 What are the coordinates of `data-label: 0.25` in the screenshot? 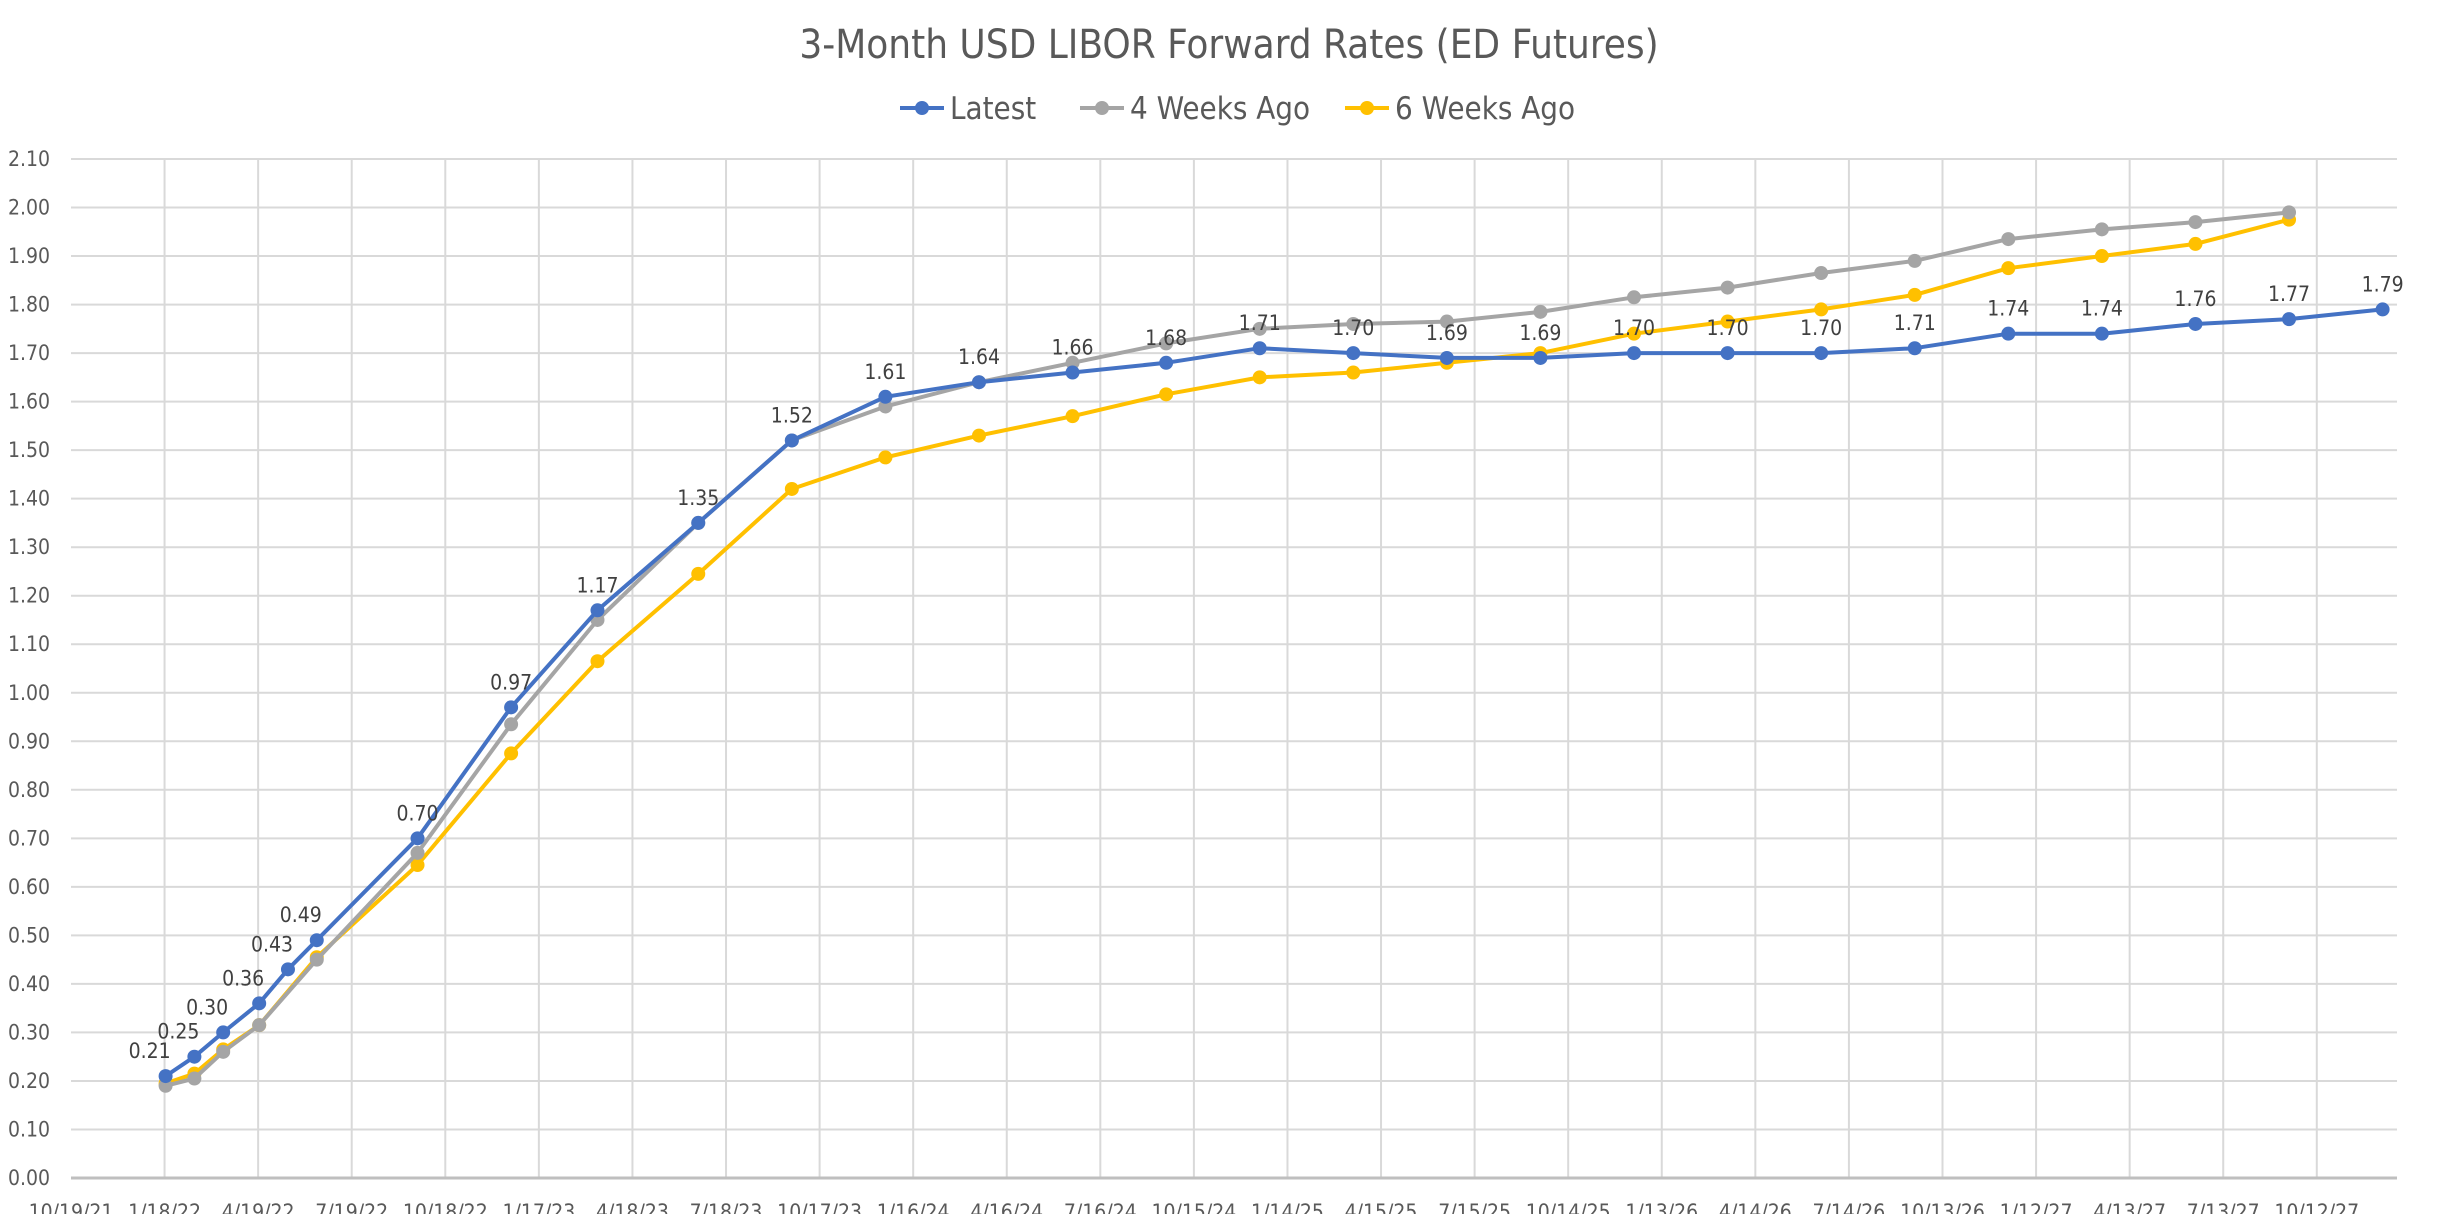 It's located at (178, 1032).